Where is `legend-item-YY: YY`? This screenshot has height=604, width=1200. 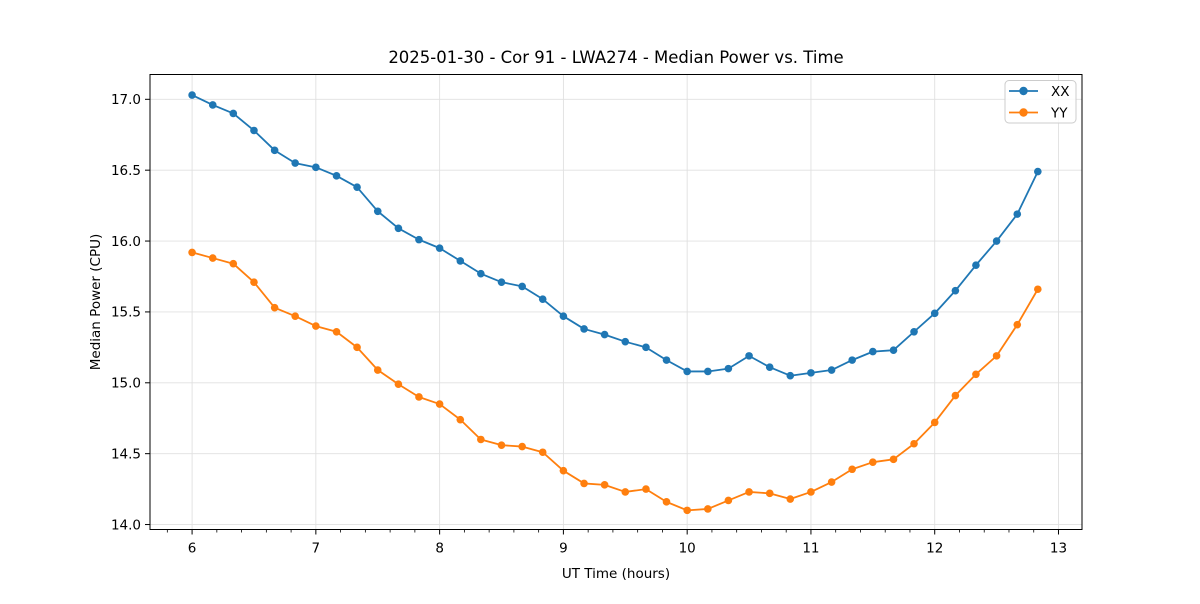 legend-item-YY: YY is located at coordinates (1038, 113).